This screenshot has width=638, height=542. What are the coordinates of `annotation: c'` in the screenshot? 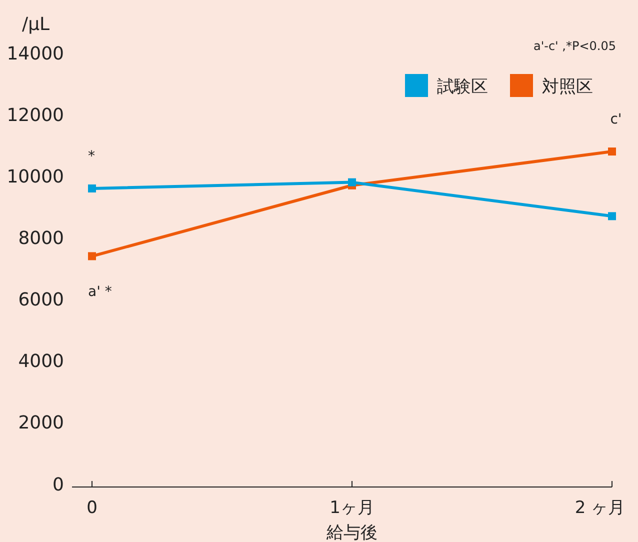 It's located at (616, 120).